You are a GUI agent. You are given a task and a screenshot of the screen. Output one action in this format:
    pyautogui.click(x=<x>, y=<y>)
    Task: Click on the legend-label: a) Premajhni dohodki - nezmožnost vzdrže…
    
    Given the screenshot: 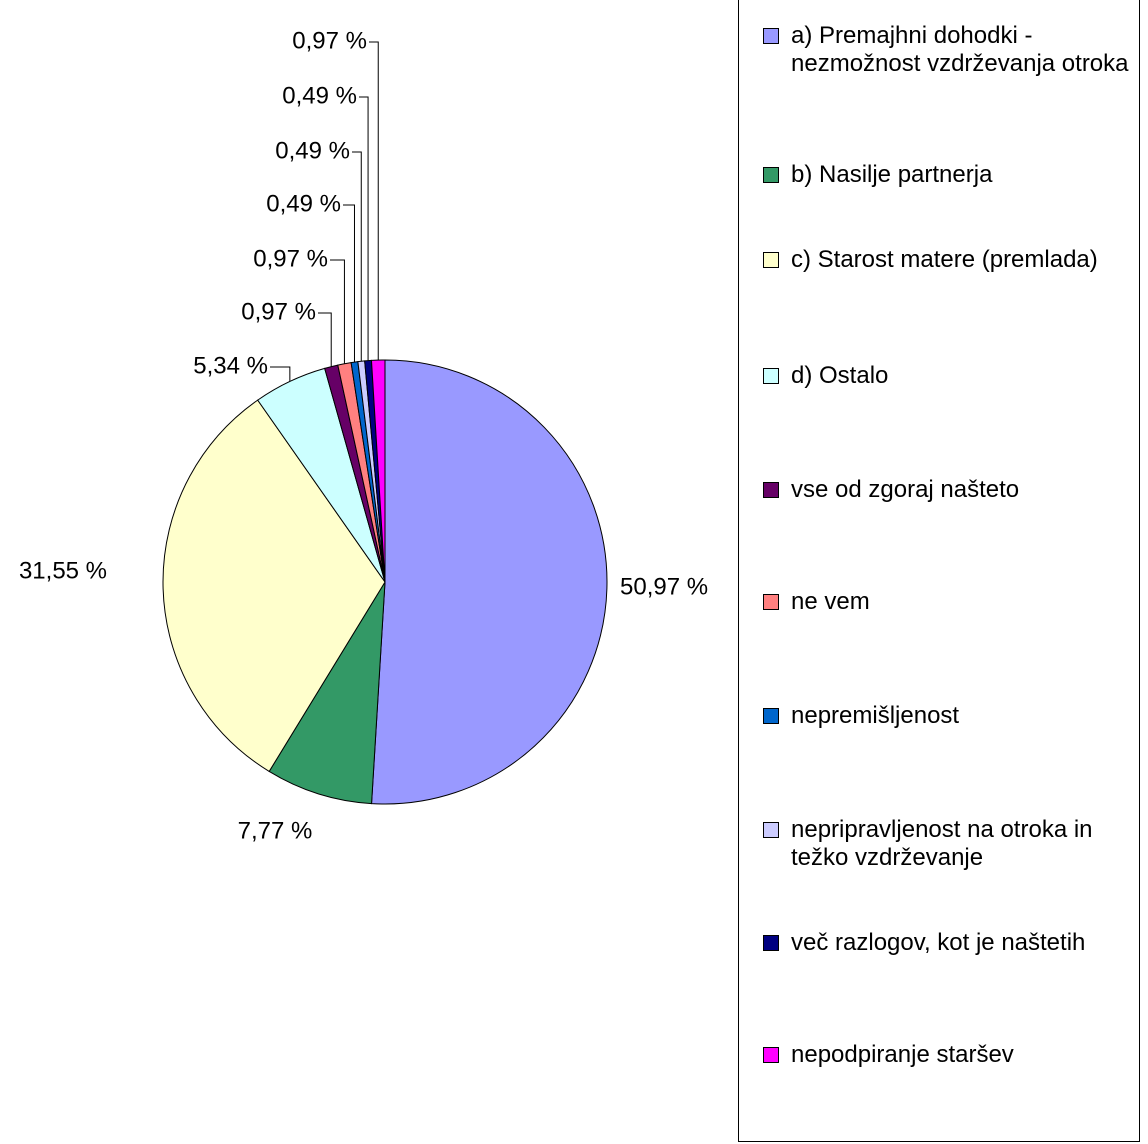 What is the action you would take?
    pyautogui.click(x=960, y=49)
    